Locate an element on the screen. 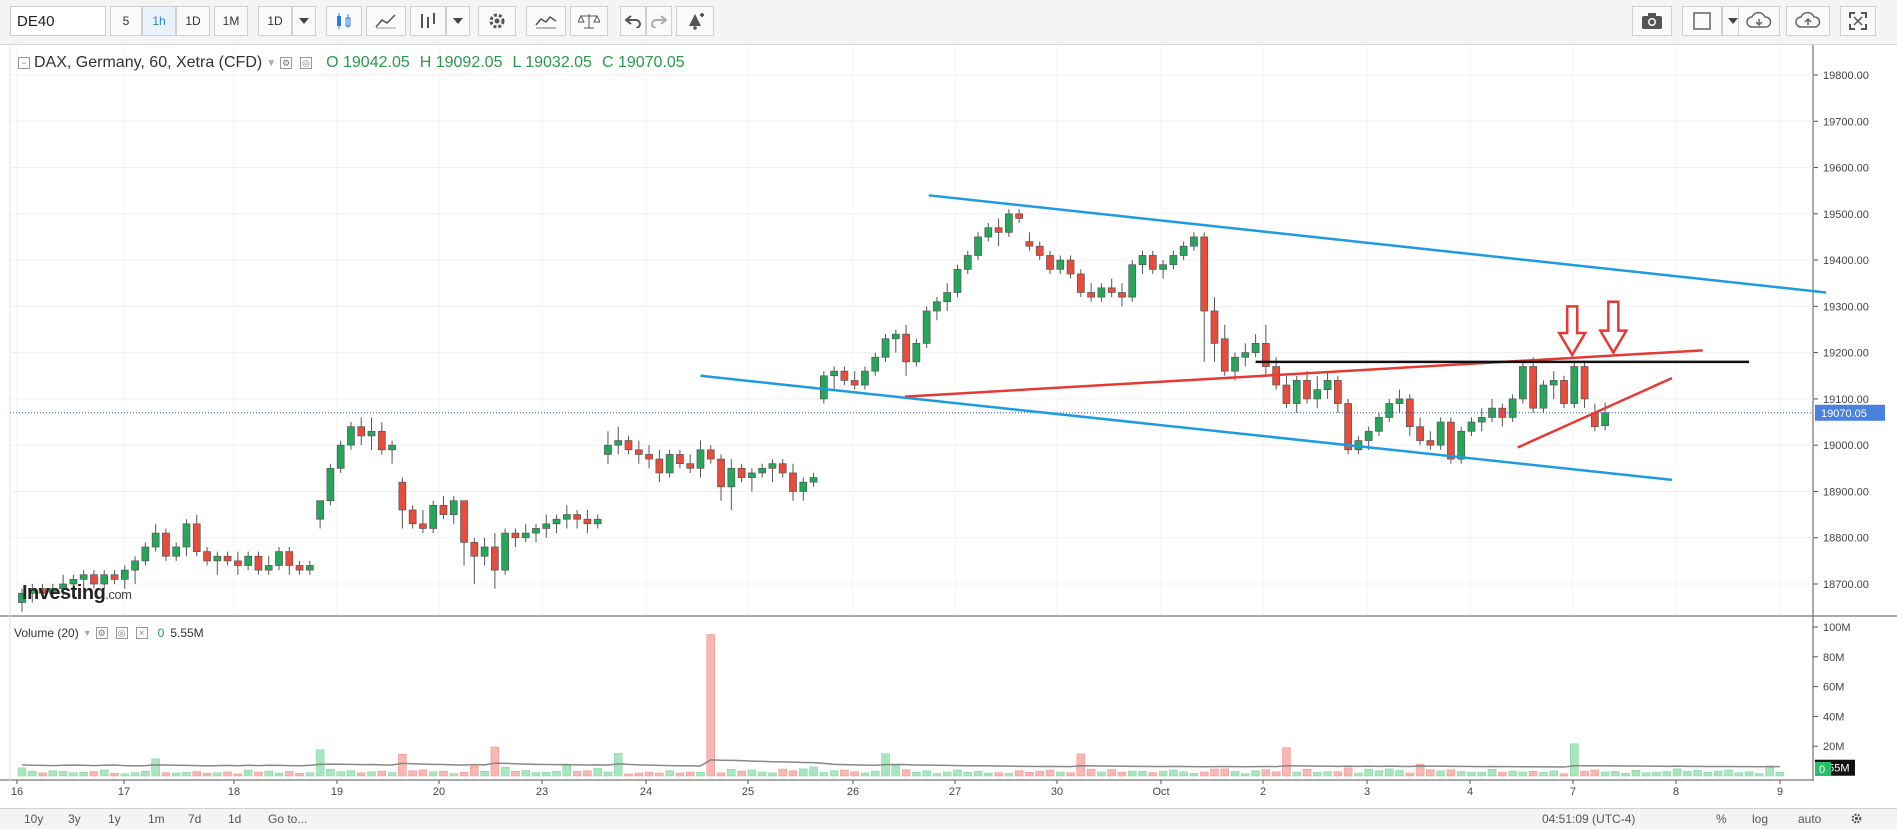 The height and width of the screenshot is (829, 1897). range-1m: 1m is located at coordinates (156, 819).